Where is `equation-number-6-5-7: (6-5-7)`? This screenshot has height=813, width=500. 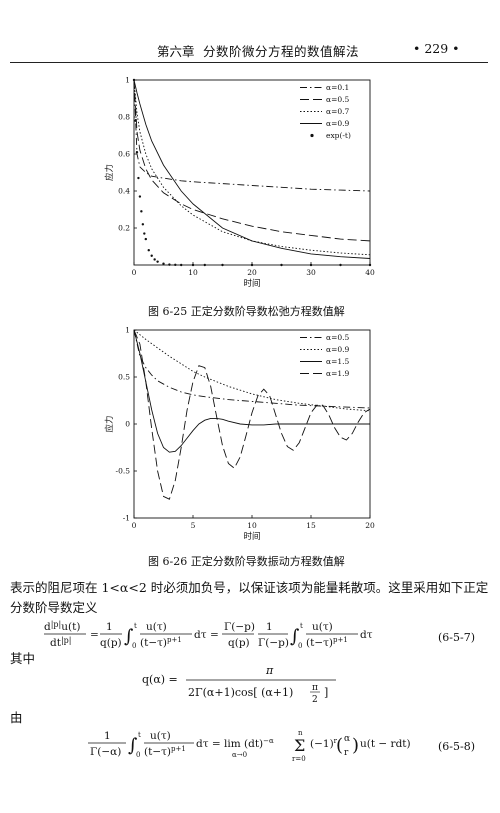
equation-number-6-5-7: (6-5-7) is located at coordinates (457, 637).